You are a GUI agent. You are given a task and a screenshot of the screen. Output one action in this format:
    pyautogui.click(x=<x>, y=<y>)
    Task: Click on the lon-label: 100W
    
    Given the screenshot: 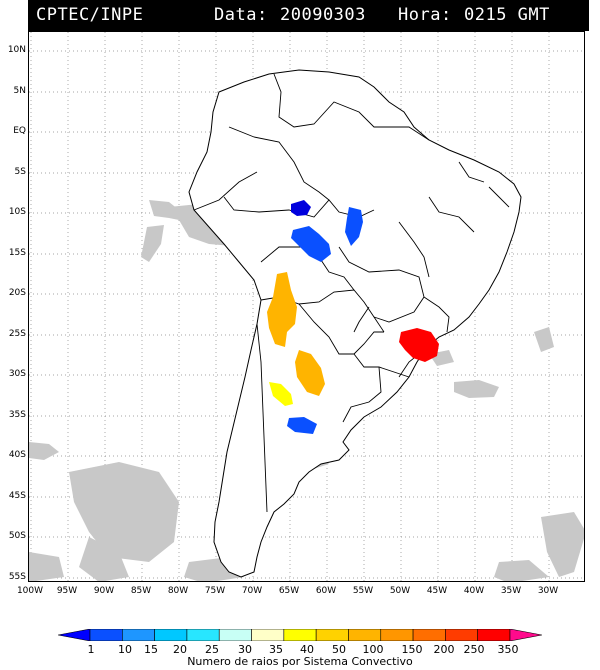 What is the action you would take?
    pyautogui.click(x=30, y=591)
    